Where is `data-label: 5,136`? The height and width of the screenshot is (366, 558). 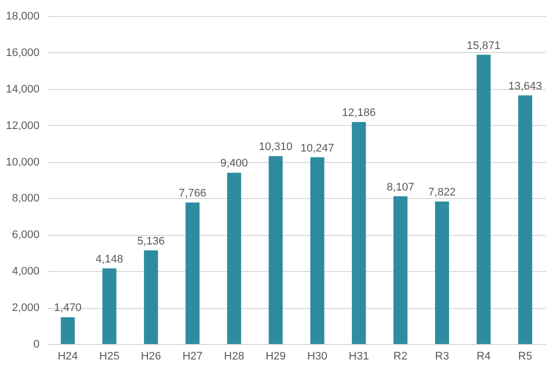 data-label: 5,136 is located at coordinates (151, 241).